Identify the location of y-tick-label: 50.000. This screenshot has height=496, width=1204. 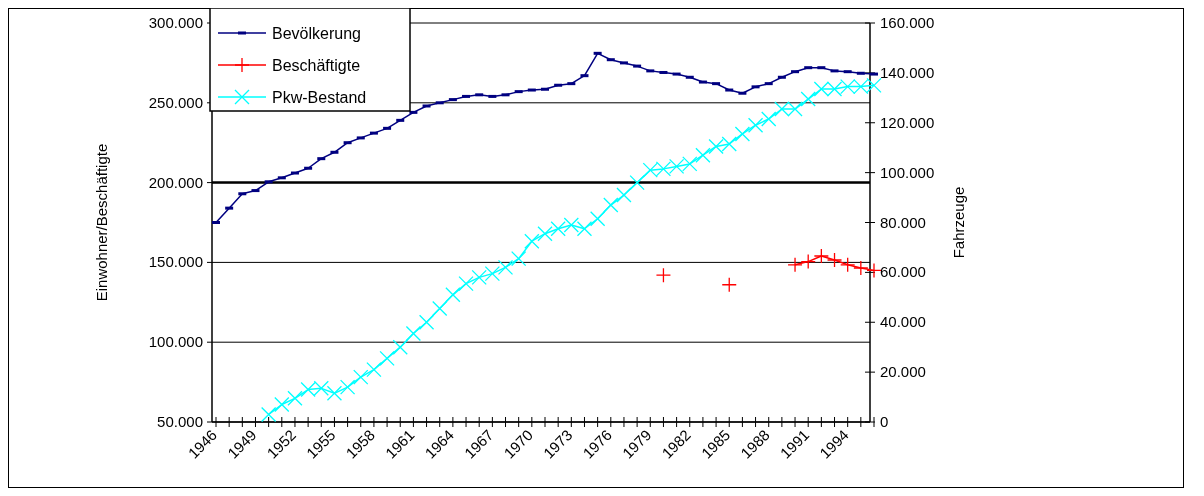
(180, 421).